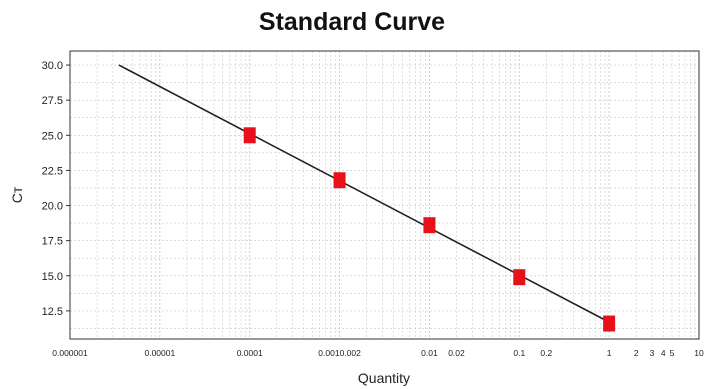 The height and width of the screenshot is (389, 704). What do you see at coordinates (456, 353) in the screenshot?
I see `x-tick-label: 0.02` at bounding box center [456, 353].